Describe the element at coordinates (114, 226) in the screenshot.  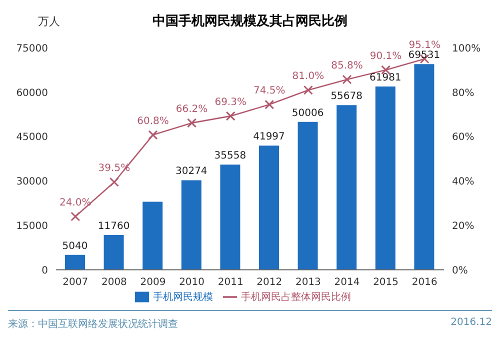
I see `data-label: 11760` at that location.